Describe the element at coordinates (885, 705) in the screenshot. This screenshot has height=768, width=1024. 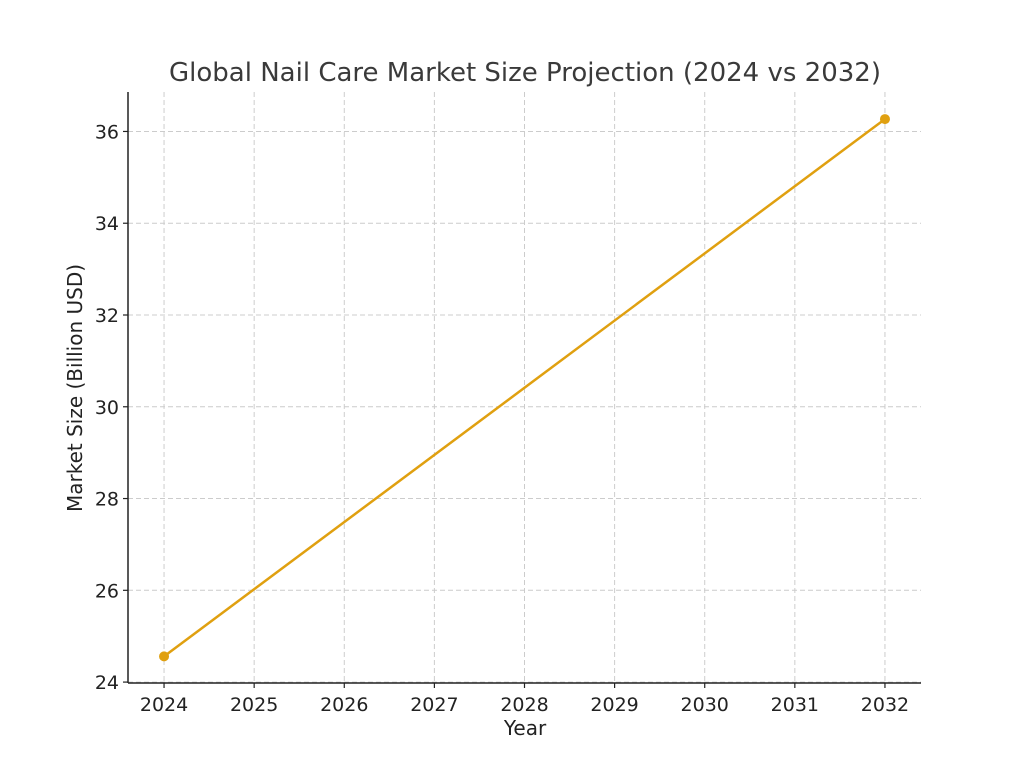
I see `x-tick-label: 2032` at that location.